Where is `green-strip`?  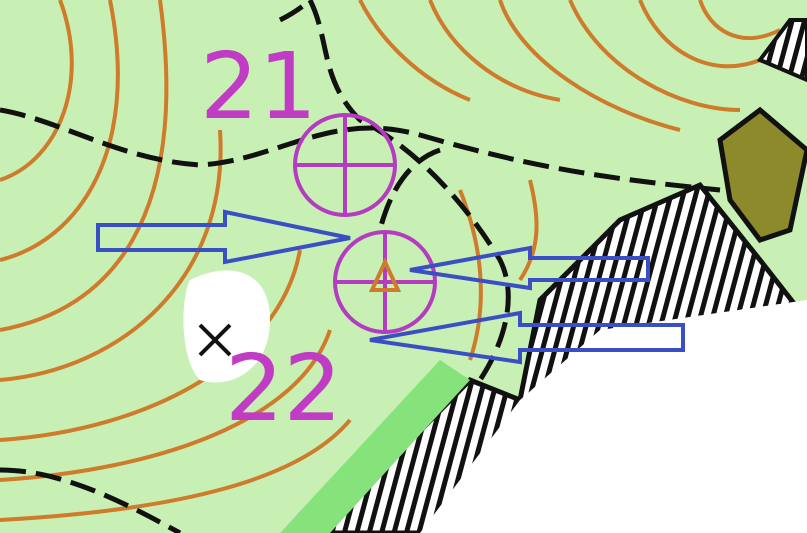
green-strip is located at coordinates (375, 446).